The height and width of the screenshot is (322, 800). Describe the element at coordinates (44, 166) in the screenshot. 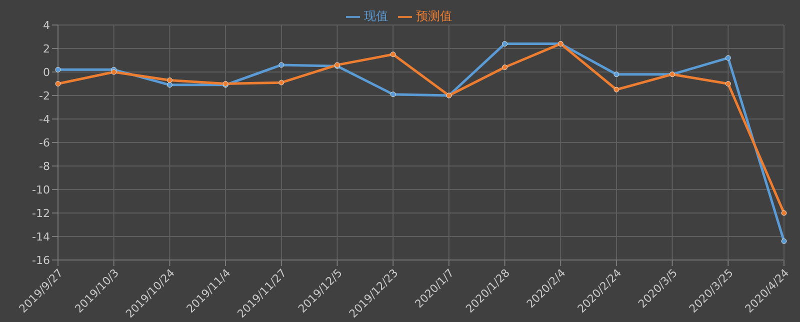

I see `y-tick-label: -8` at that location.